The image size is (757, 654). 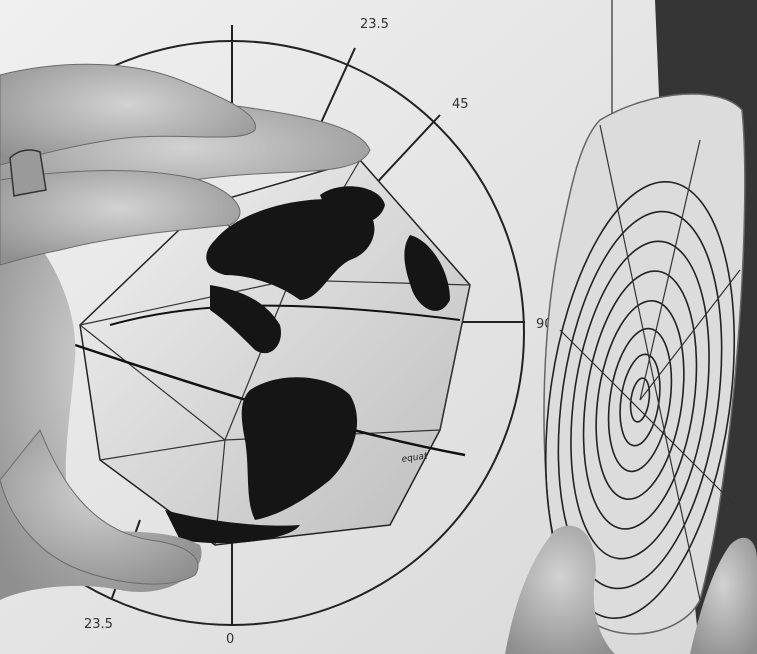 What do you see at coordinates (337, 86) in the screenshot?
I see `dial-tick-23-top` at bounding box center [337, 86].